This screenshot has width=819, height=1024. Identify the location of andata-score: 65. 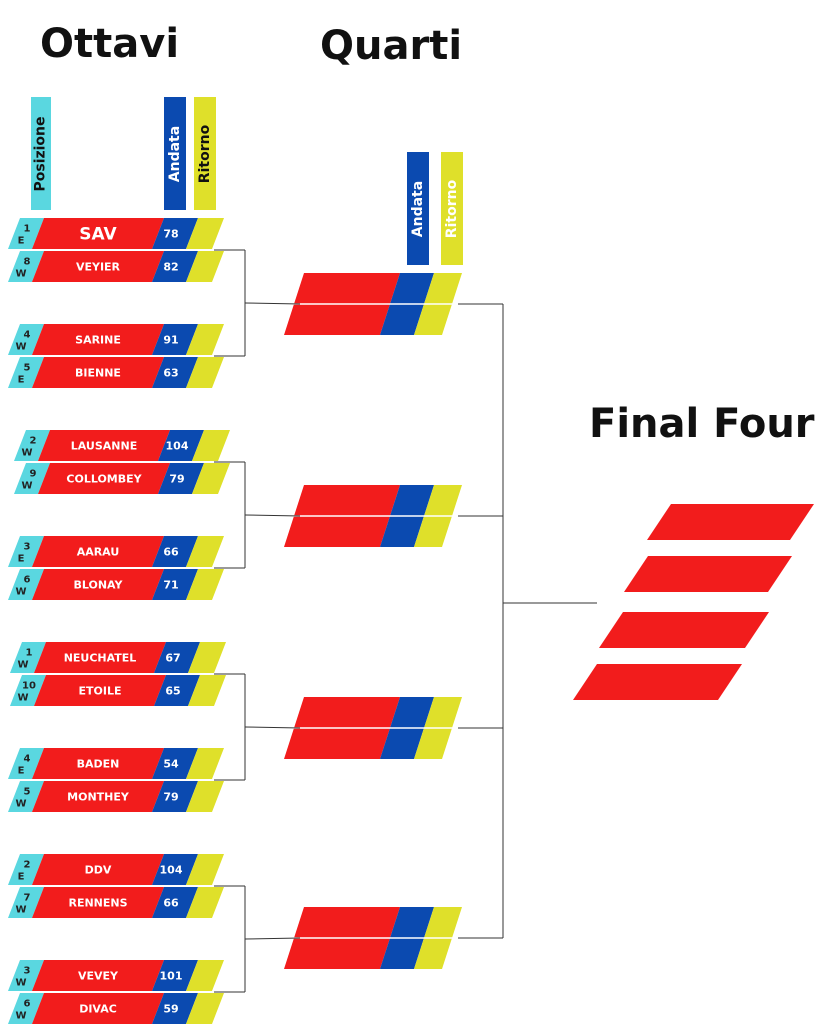
(172, 691).